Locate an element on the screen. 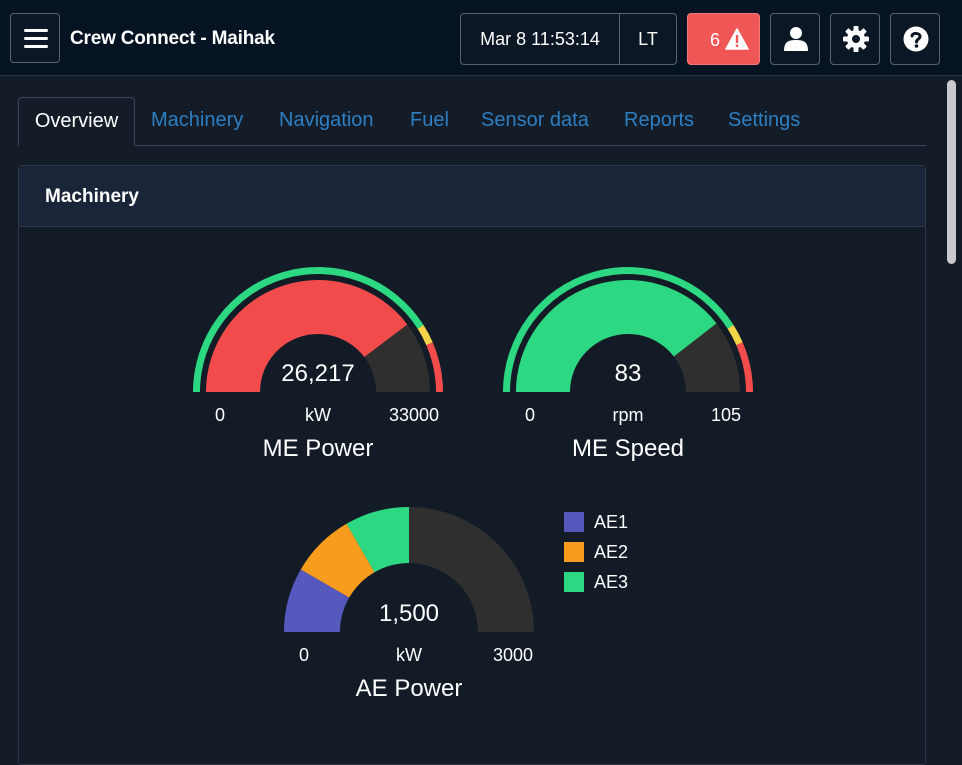 The width and height of the screenshot is (962, 765). ae-power-gauge is located at coordinates (409, 568).